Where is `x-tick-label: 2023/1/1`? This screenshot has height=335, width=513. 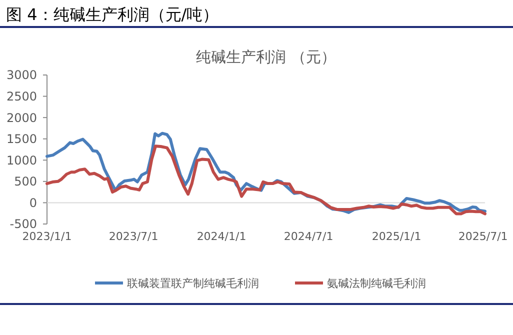 x-tick-label: 2023/1/1 is located at coordinates (47, 236).